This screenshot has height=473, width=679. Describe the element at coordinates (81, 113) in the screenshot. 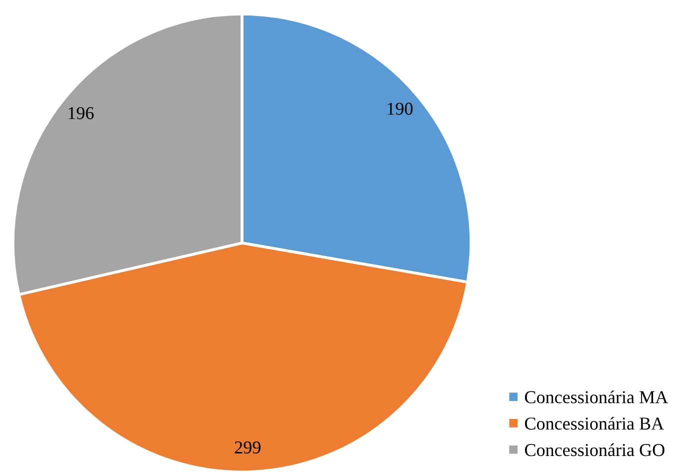

I see `data-label: 196` at that location.